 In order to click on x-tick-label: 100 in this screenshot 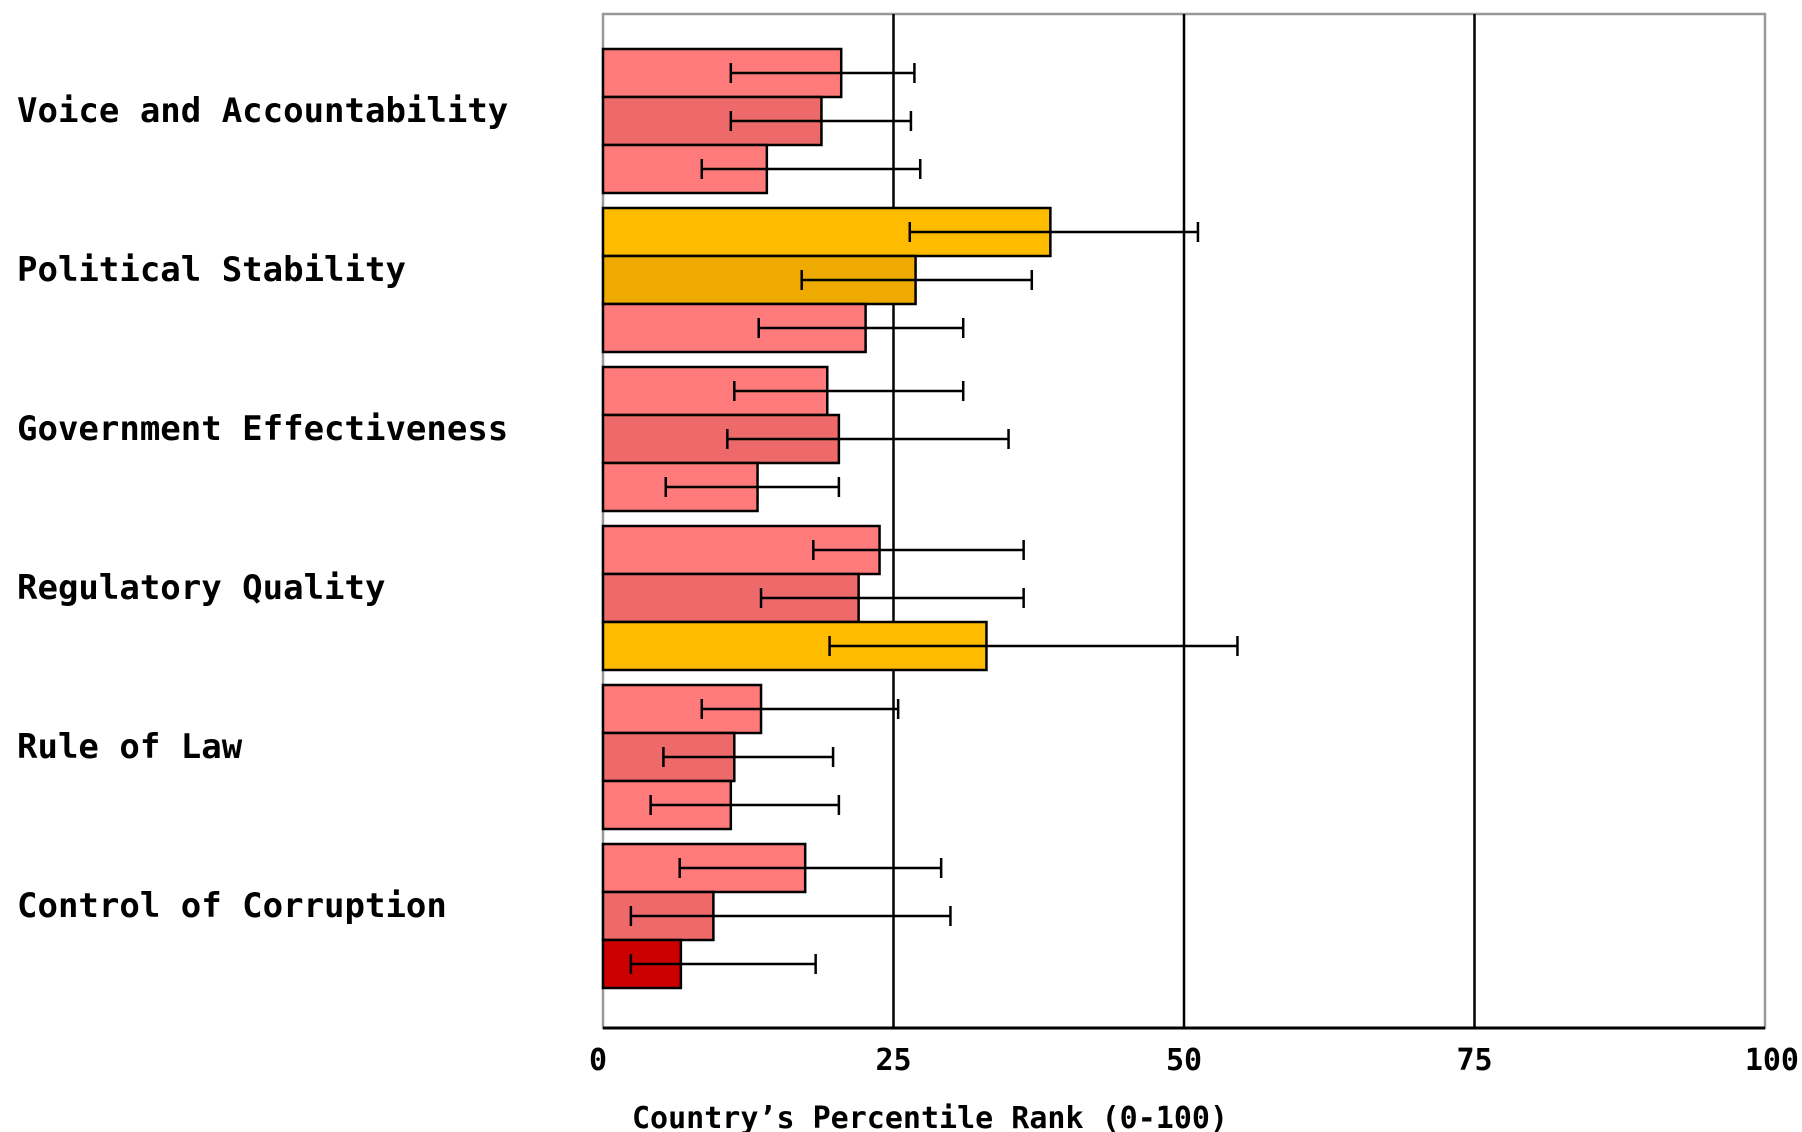, I will do `click(1772, 1060)`.